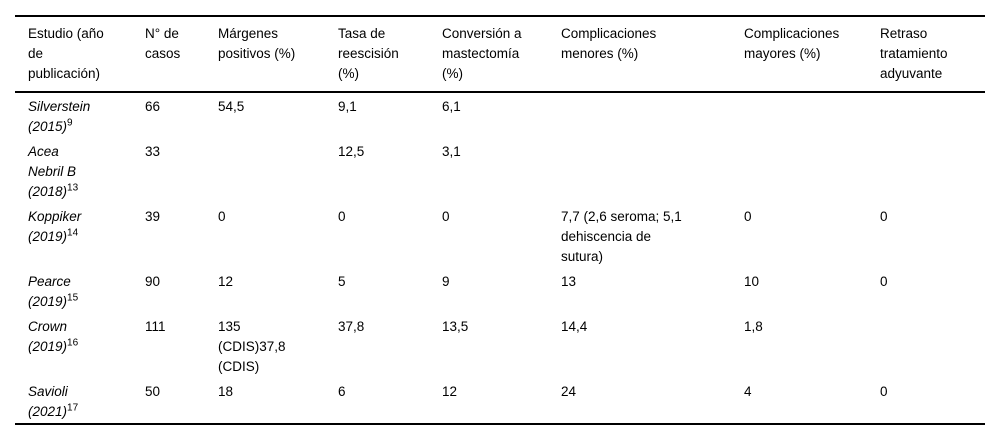 The width and height of the screenshot is (1000, 439). What do you see at coordinates (153, 281) in the screenshot?
I see `table-cell-n-casos: 90` at bounding box center [153, 281].